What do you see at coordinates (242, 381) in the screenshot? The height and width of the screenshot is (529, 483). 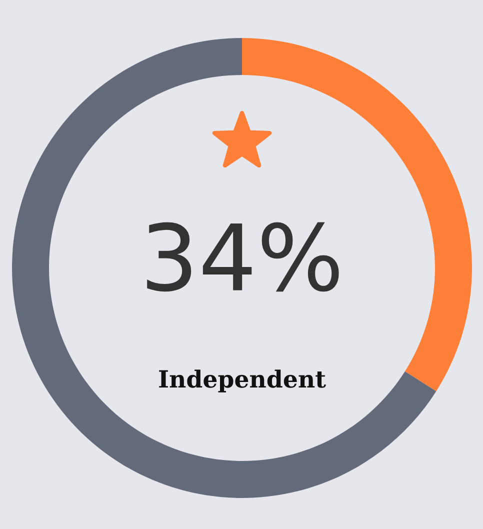 I see `text: Independent` at bounding box center [242, 381].